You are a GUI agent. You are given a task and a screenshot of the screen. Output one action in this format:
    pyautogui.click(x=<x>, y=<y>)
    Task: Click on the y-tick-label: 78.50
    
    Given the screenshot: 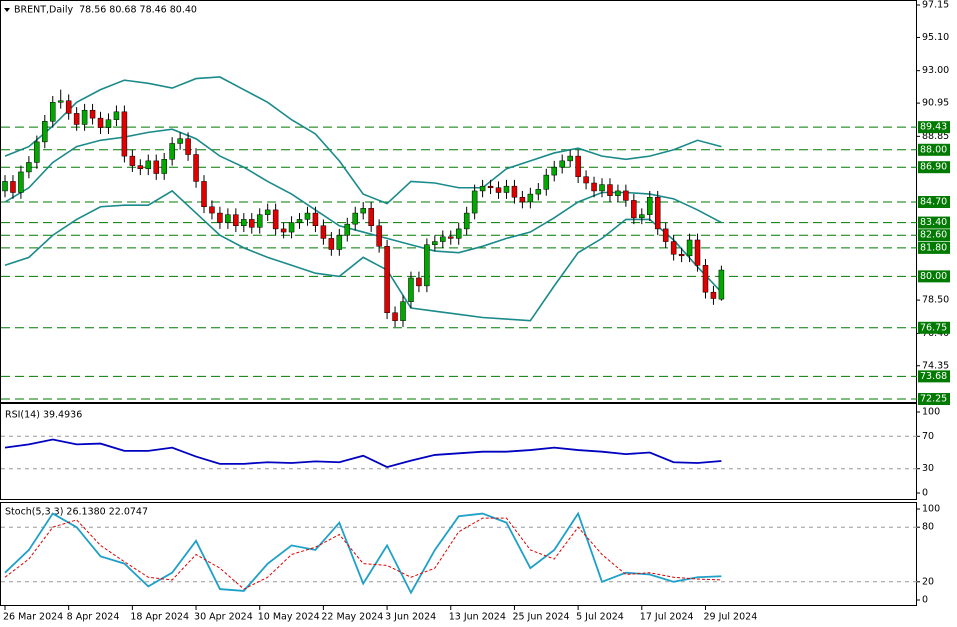 What is the action you would take?
    pyautogui.click(x=935, y=300)
    